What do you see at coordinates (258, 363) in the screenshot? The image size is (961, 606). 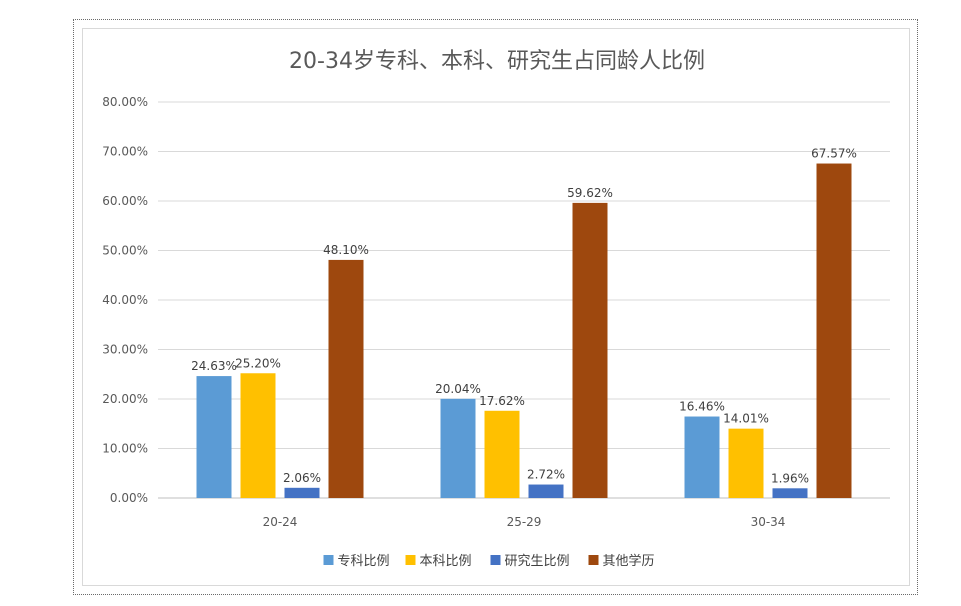 I see `data-label: 25.20%` at bounding box center [258, 363].